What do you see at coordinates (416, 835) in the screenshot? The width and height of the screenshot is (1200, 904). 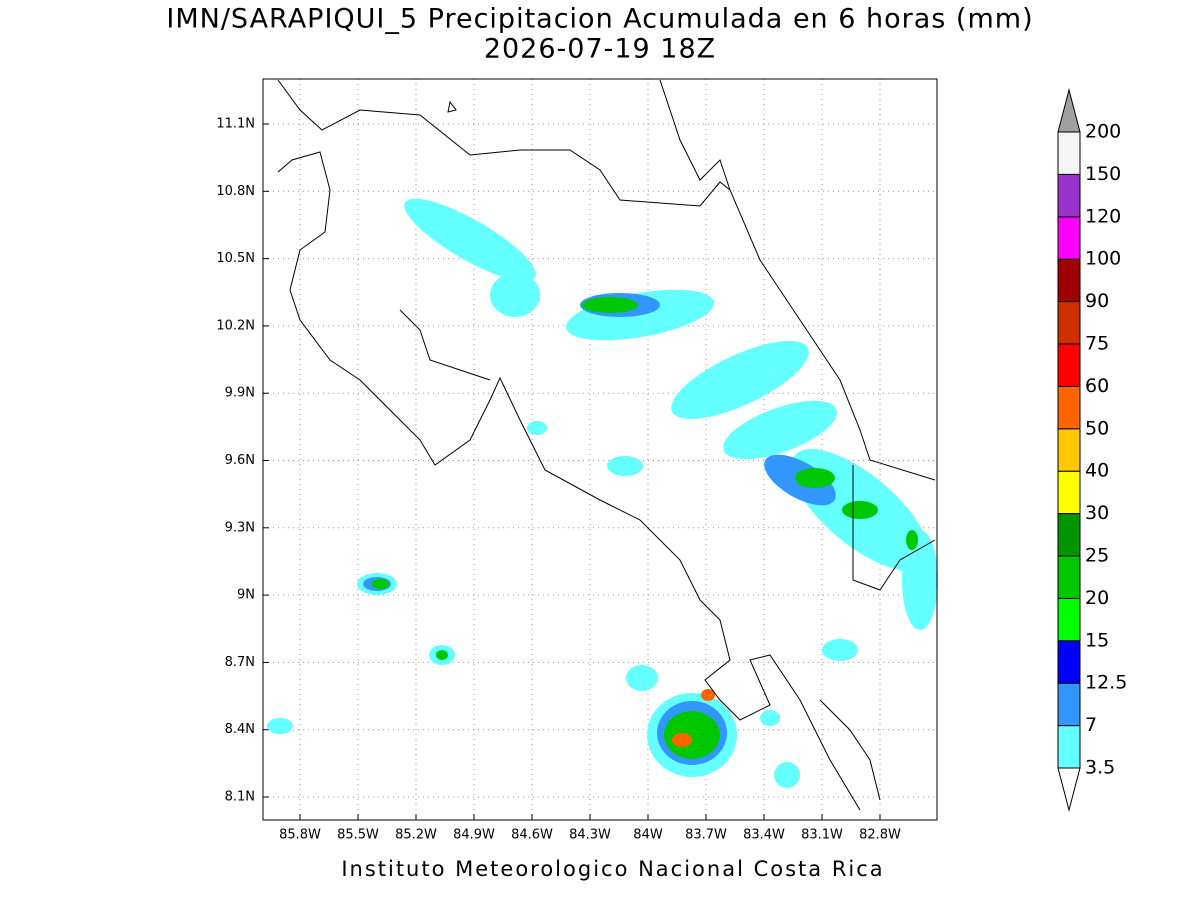 I see `lon-label: 85.2W` at bounding box center [416, 835].